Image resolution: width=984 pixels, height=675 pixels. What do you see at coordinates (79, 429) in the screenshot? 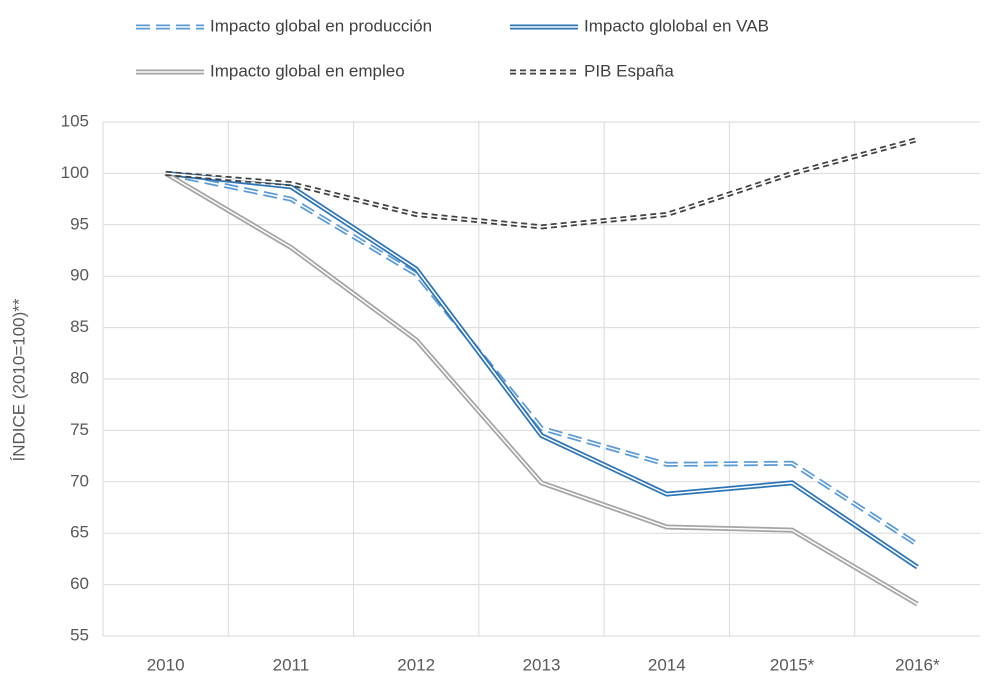
I see `y-tick-label: 75` at bounding box center [79, 429].